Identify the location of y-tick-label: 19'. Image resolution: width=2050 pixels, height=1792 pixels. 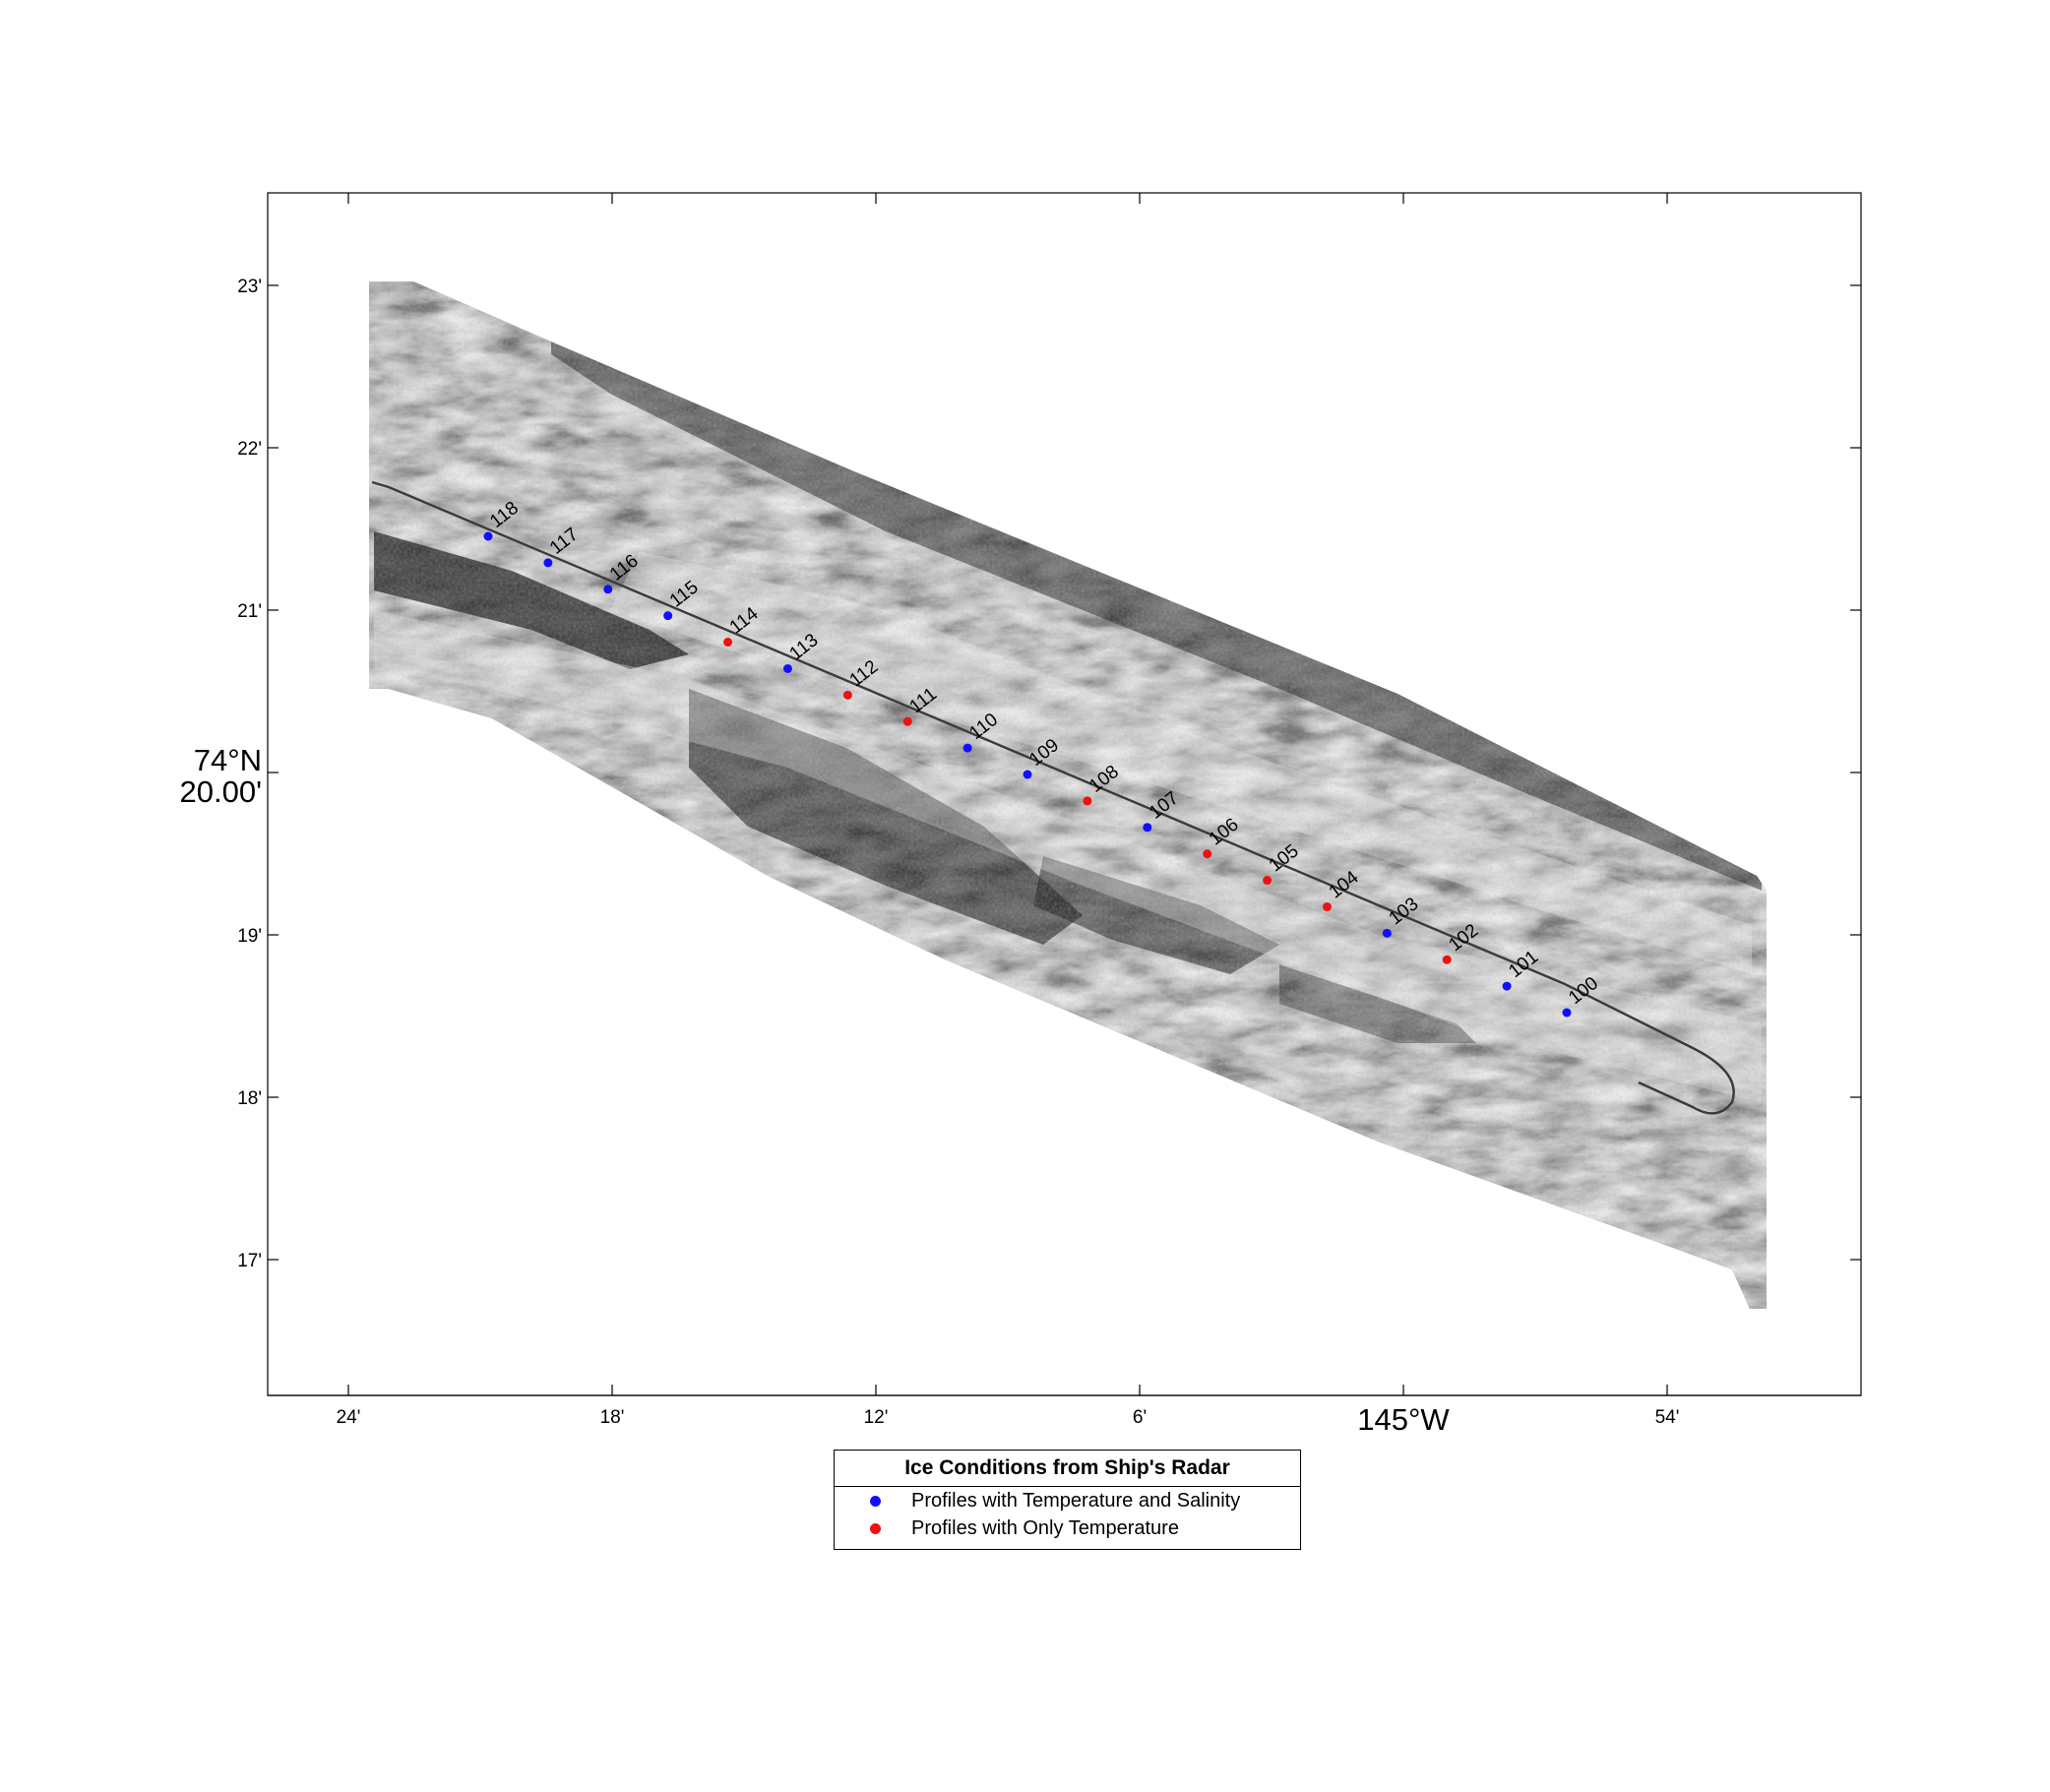
(250, 937).